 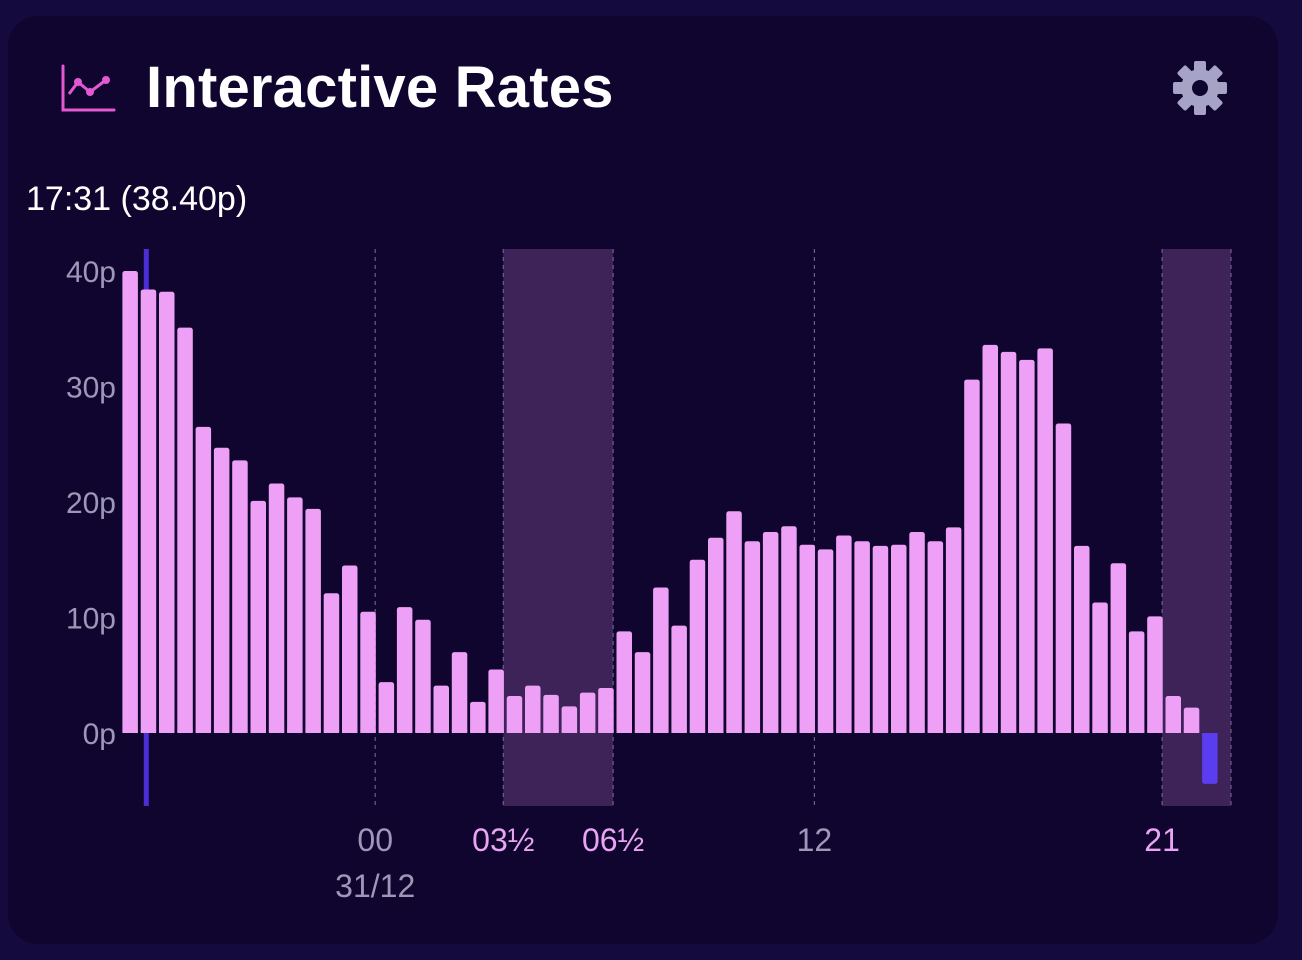 I want to click on y-tick-label: 30p, so click(x=91, y=388).